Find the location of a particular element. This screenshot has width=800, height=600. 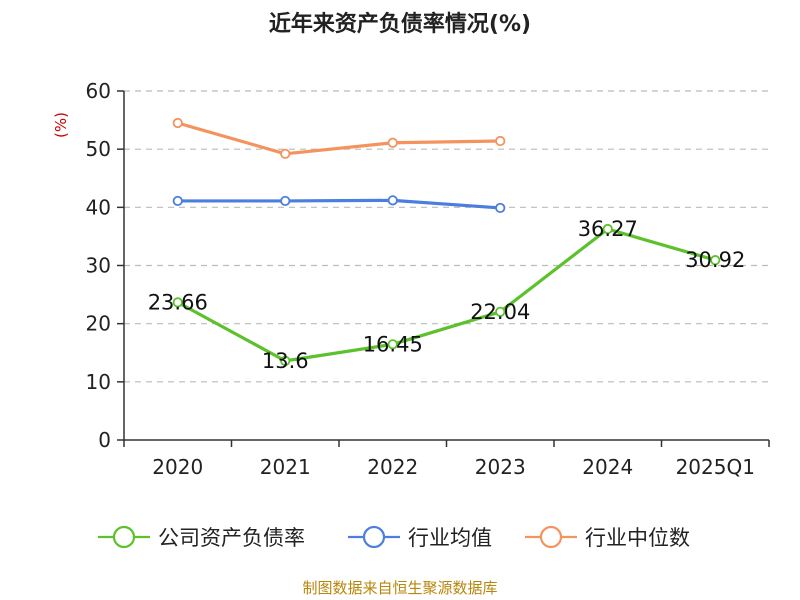

legend-item: 公司资产负债率 is located at coordinates (201, 537).